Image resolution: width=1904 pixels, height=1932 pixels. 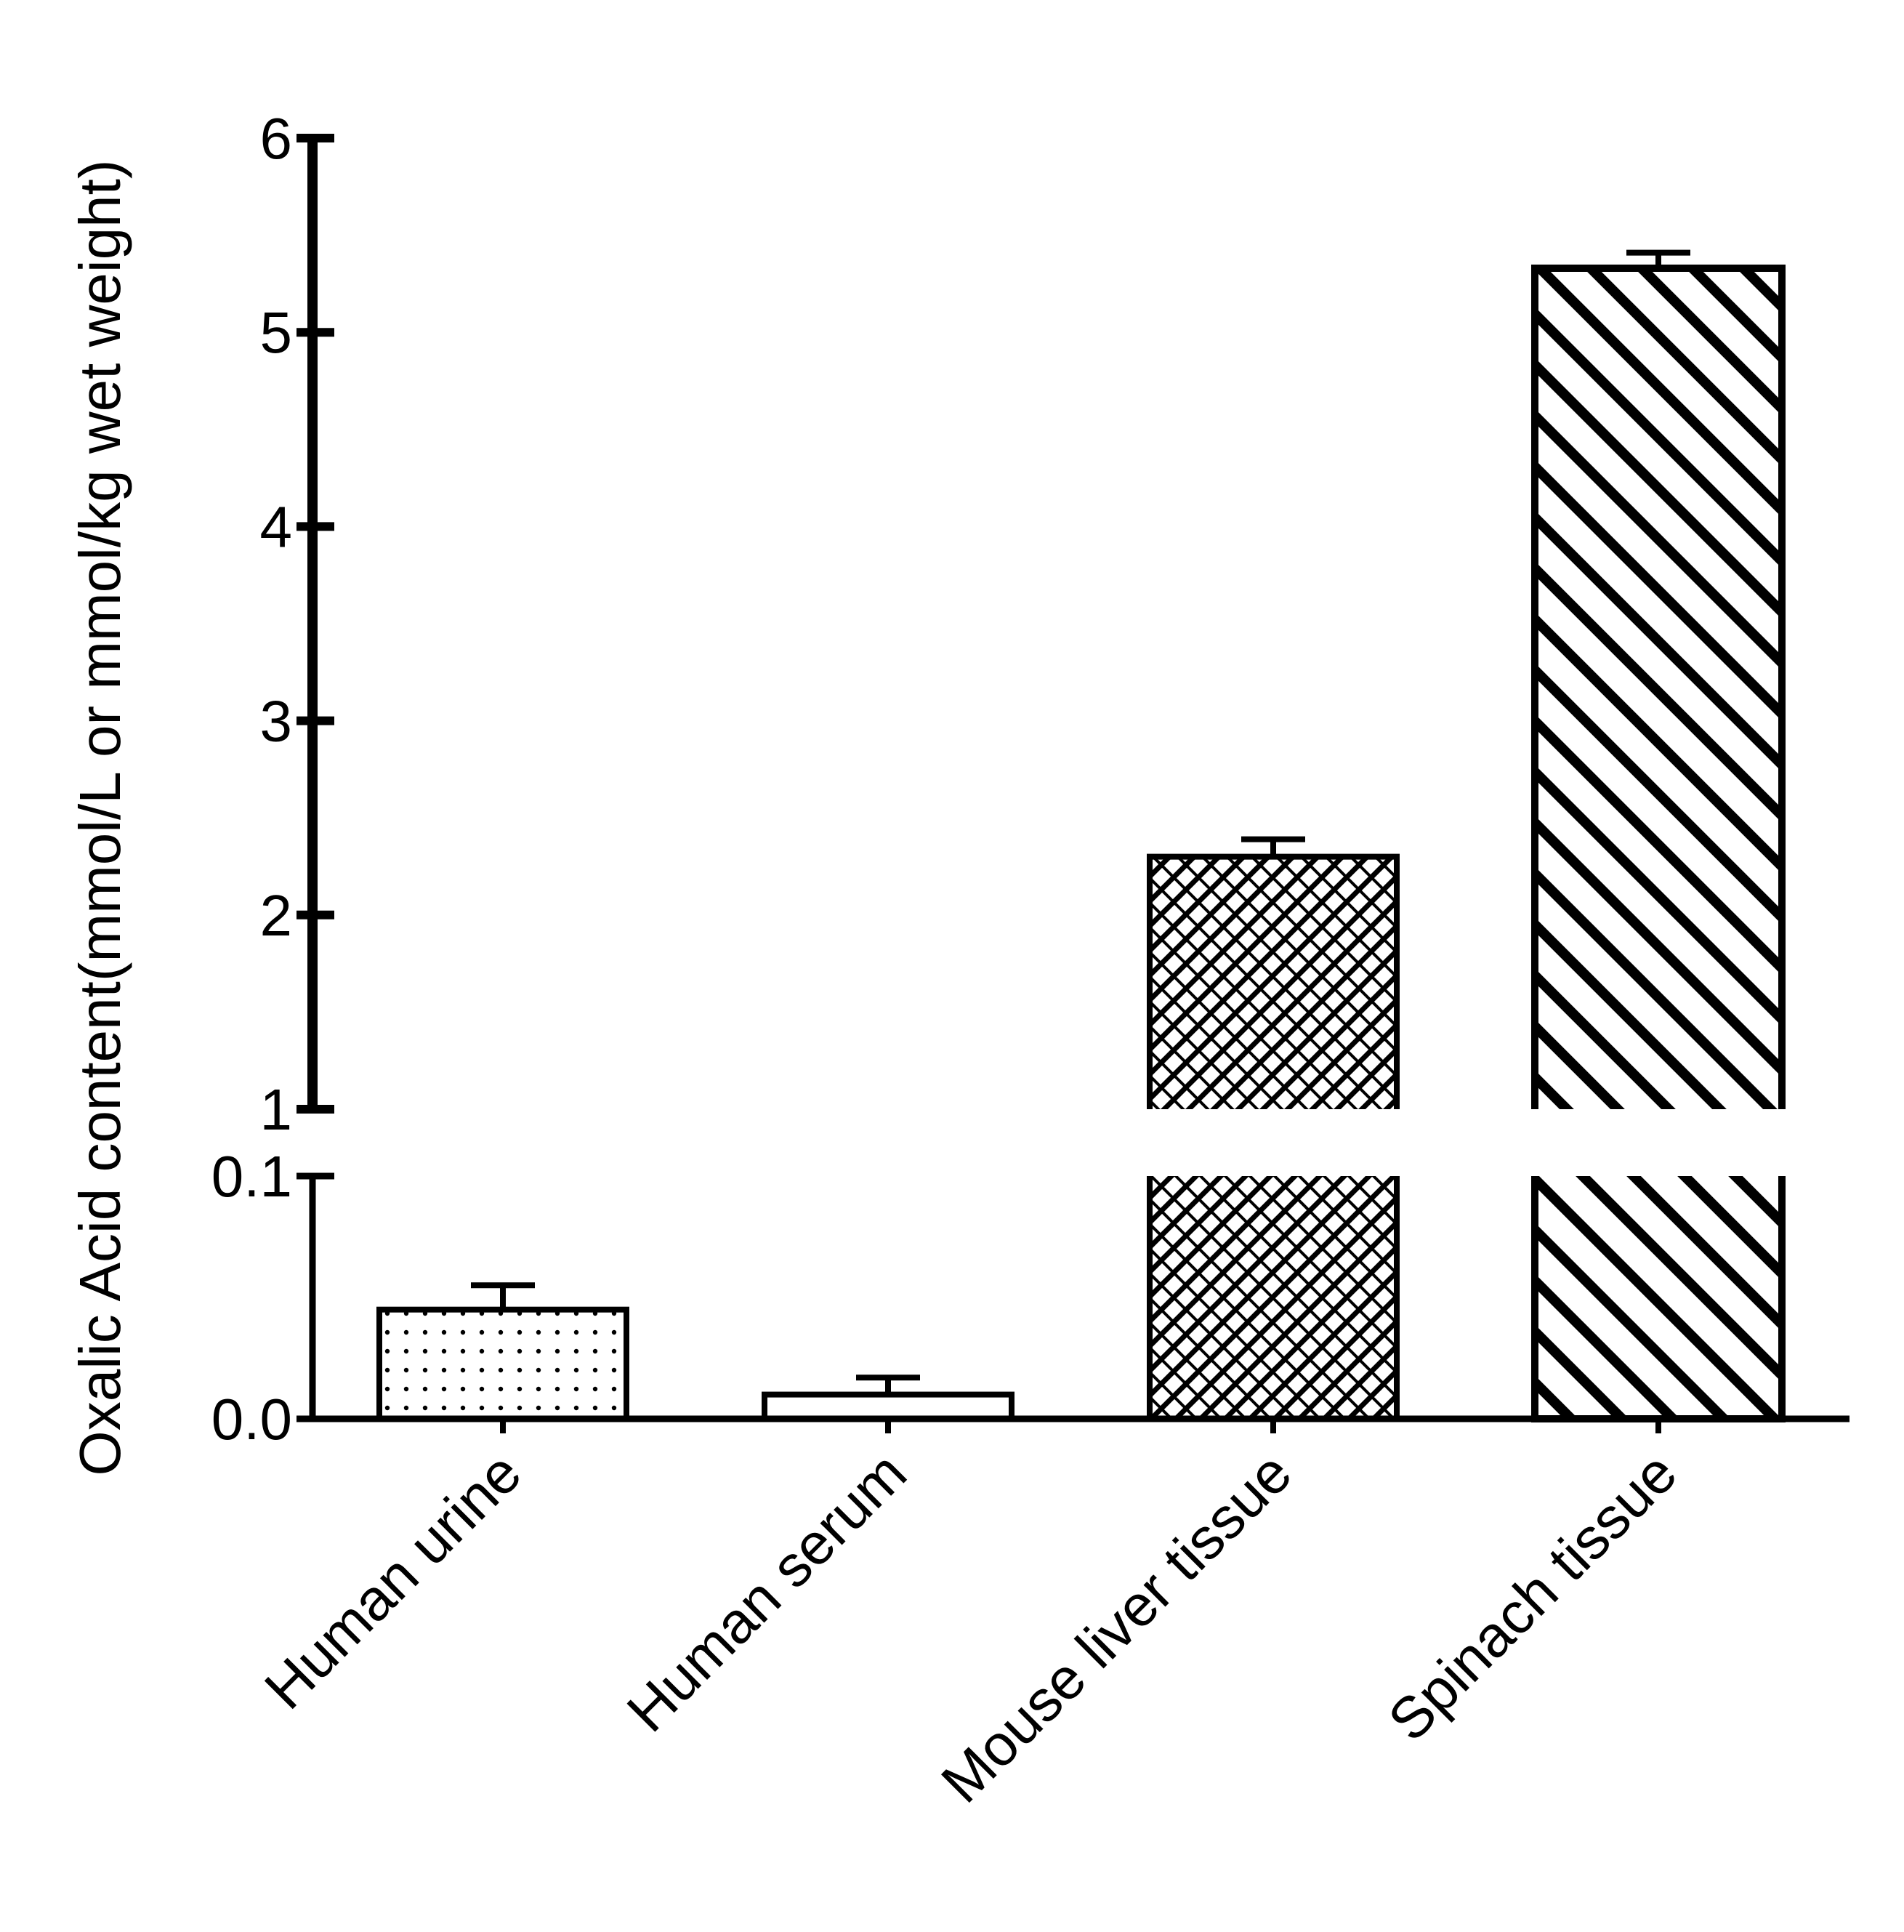 I want to click on x-tick-label-human-serum: Human serum, so click(x=767, y=1592).